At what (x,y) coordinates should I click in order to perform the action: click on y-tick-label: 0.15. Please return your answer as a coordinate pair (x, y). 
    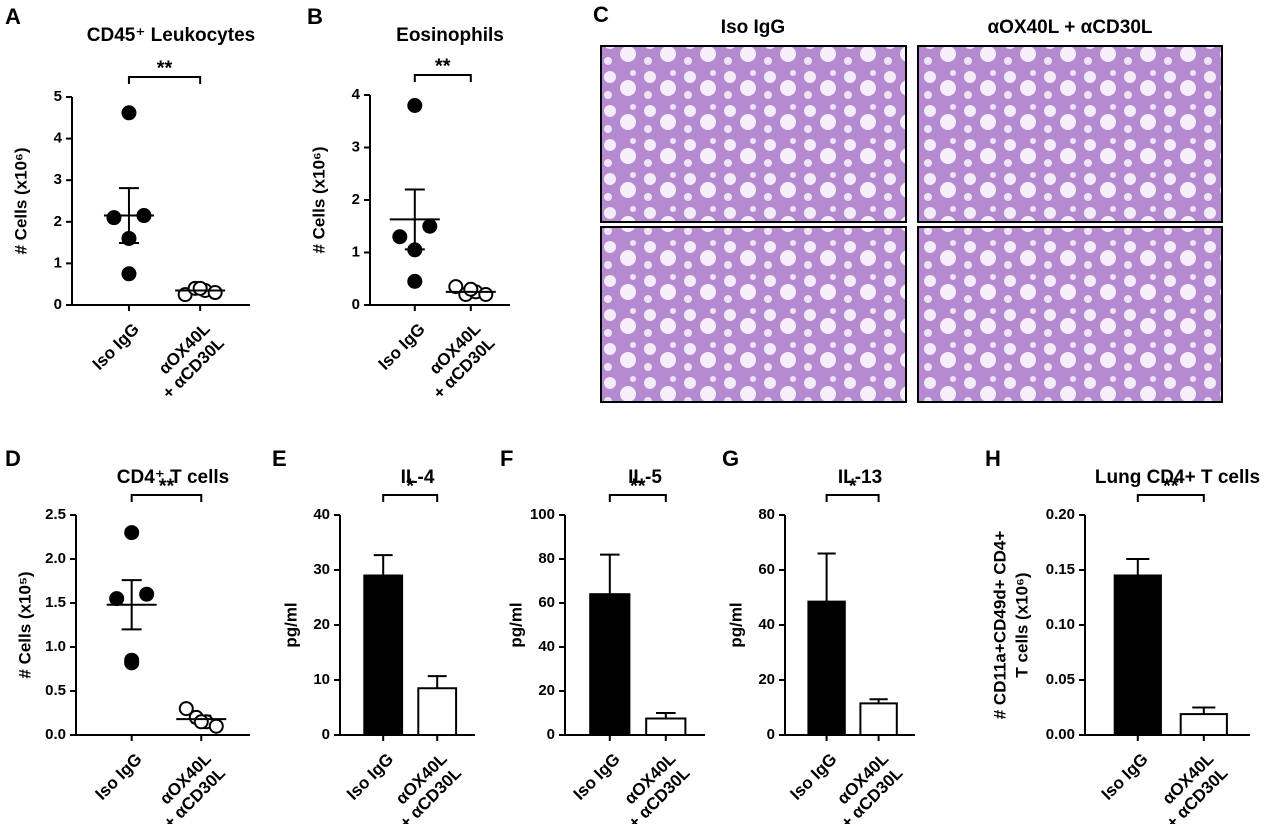
    Looking at the image, I should click on (1060, 569).